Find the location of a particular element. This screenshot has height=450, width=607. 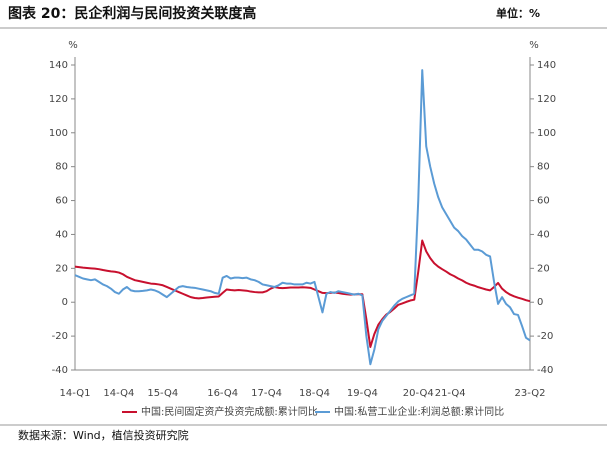

legend-label: 中国:私营工业企业:利润总额:累计同比 is located at coordinates (419, 411).